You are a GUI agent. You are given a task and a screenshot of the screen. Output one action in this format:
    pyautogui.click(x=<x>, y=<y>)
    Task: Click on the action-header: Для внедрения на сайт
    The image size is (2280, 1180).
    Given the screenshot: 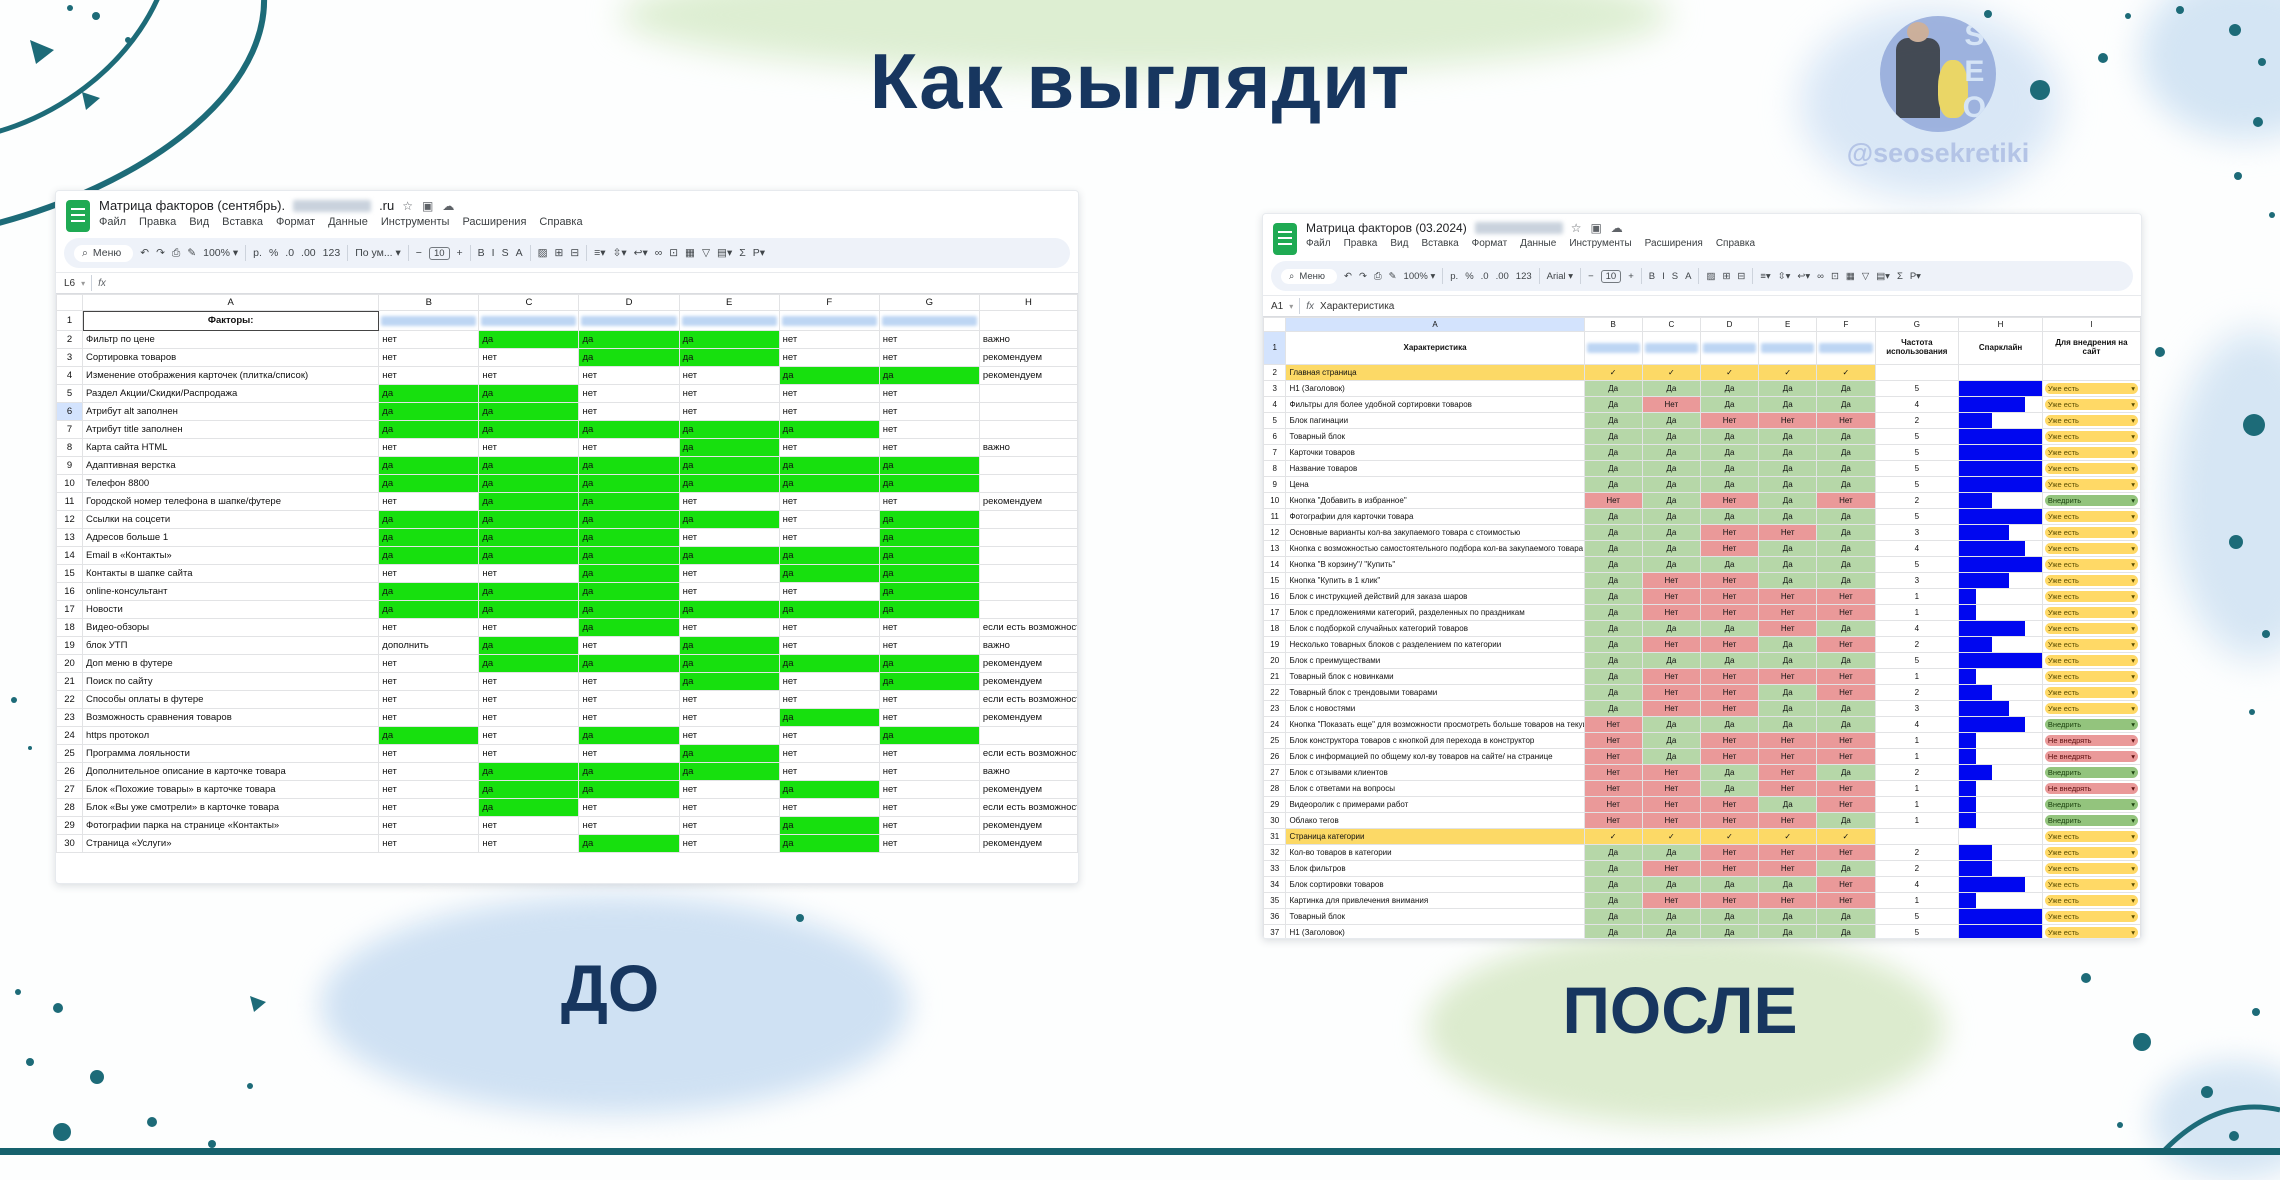 What is the action you would take?
    pyautogui.click(x=2091, y=348)
    